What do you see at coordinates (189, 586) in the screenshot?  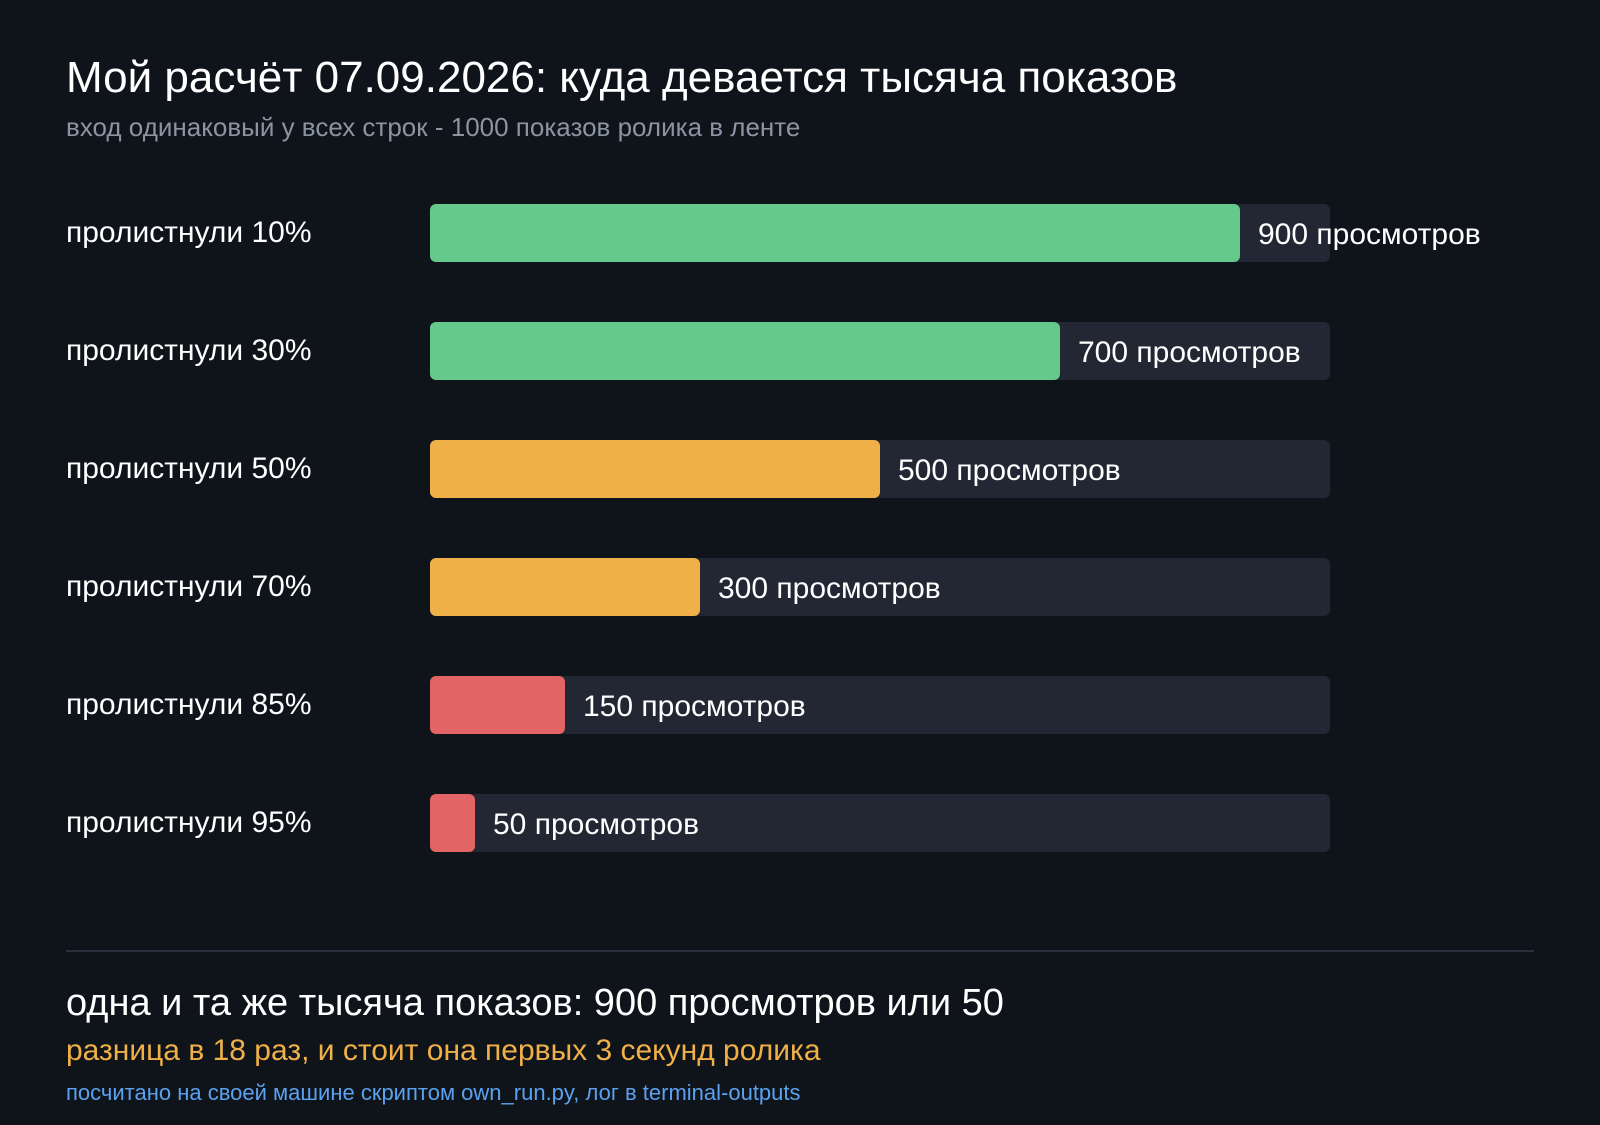 I see `row-label: пролистнули 70%` at bounding box center [189, 586].